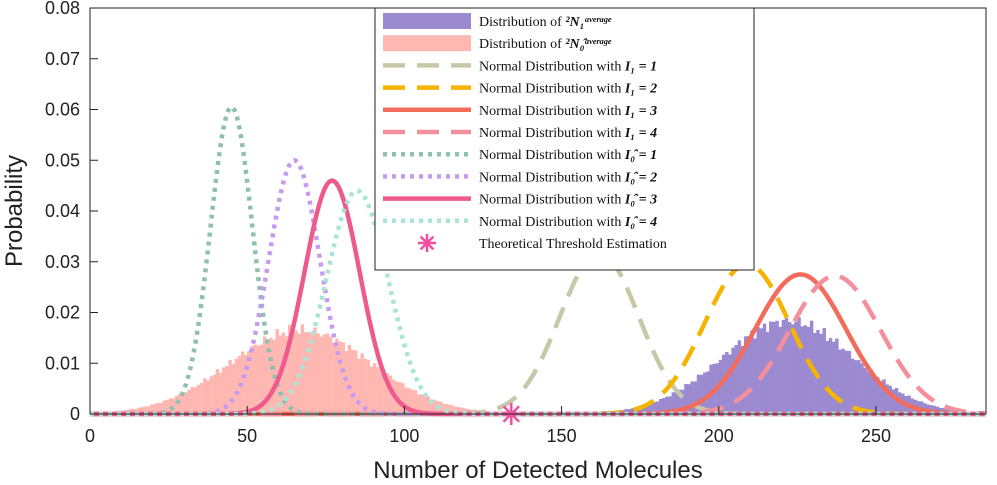 This screenshot has width=997, height=485. What do you see at coordinates (568, 66) in the screenshot?
I see `legend-label: Normal Distribution with I₁ = 1` at bounding box center [568, 66].